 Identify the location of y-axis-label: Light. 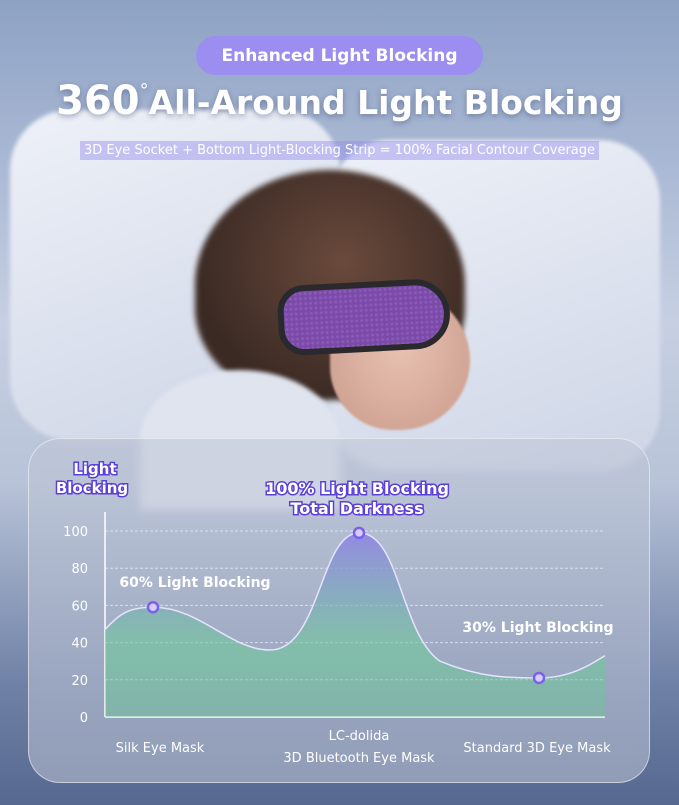
(94, 469).